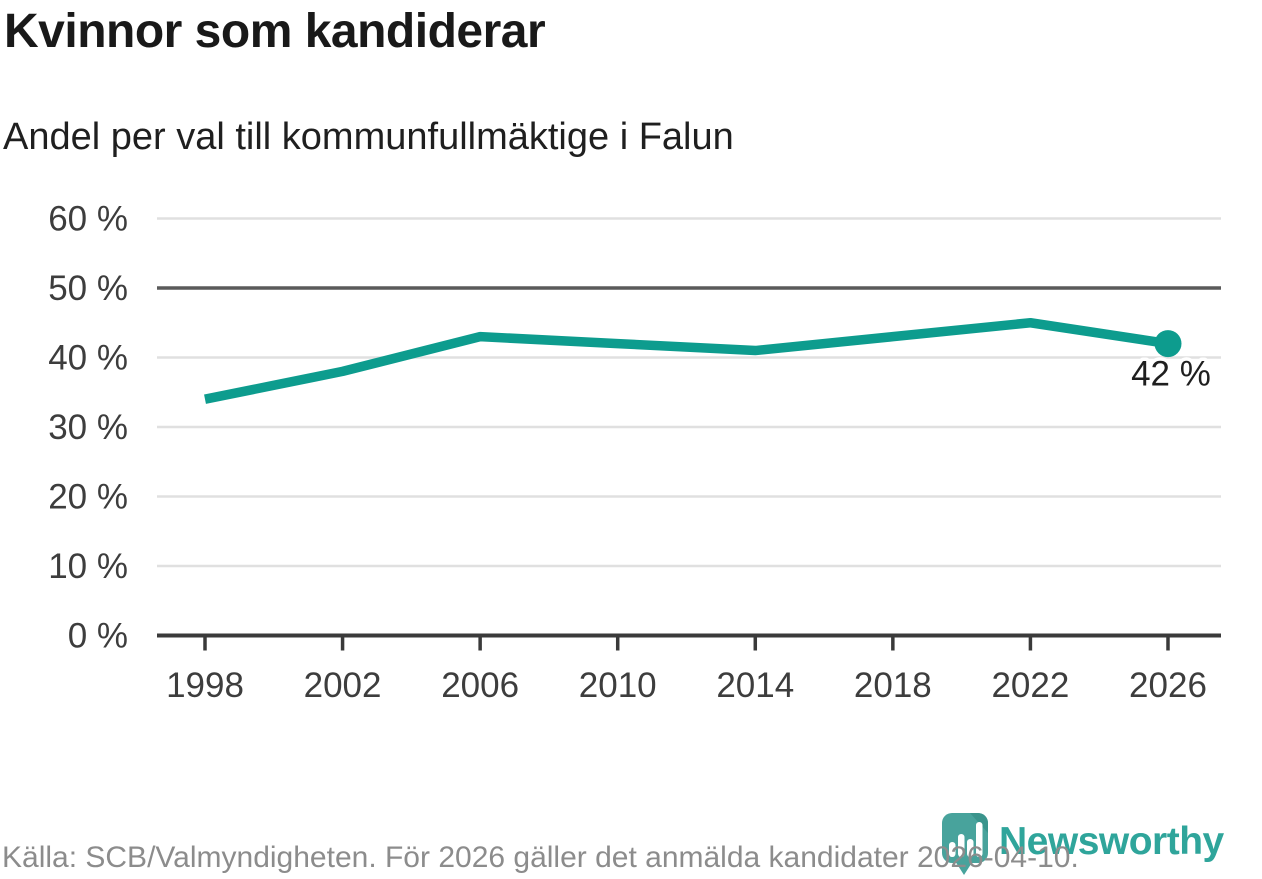 The height and width of the screenshot is (879, 1262). Describe the element at coordinates (966, 839) in the screenshot. I see `logo-bars-icon` at that location.